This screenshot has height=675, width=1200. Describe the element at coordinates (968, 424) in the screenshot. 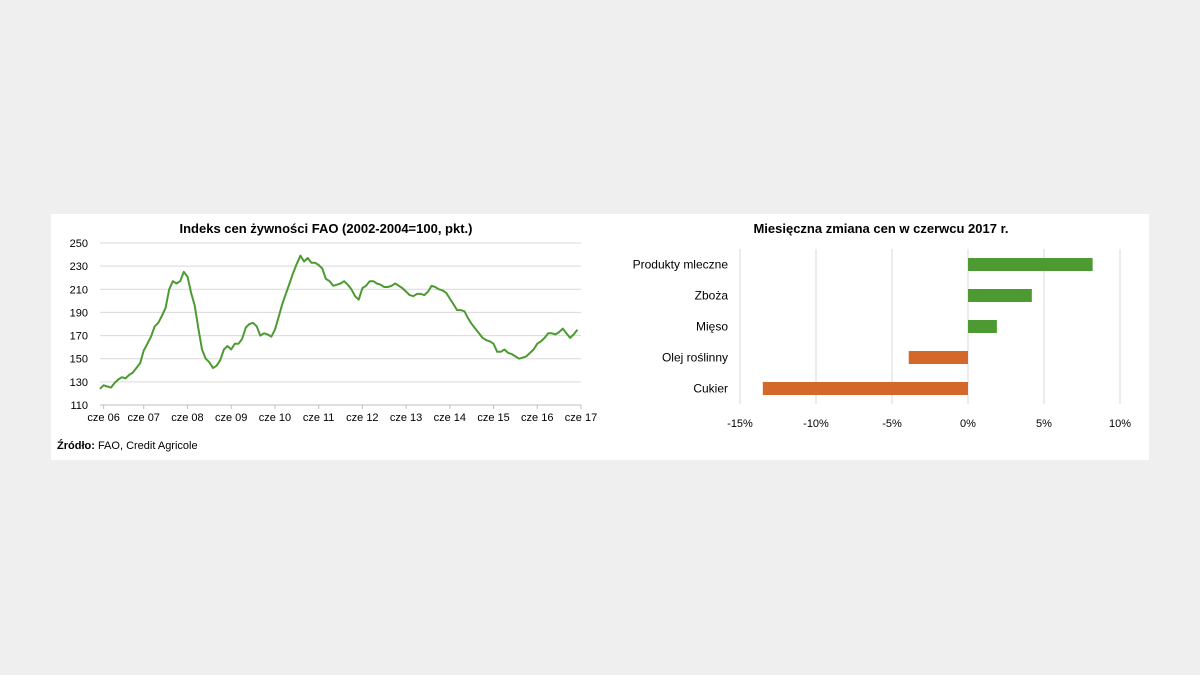

I see `bar-x-tick-label: 0%` at that location.